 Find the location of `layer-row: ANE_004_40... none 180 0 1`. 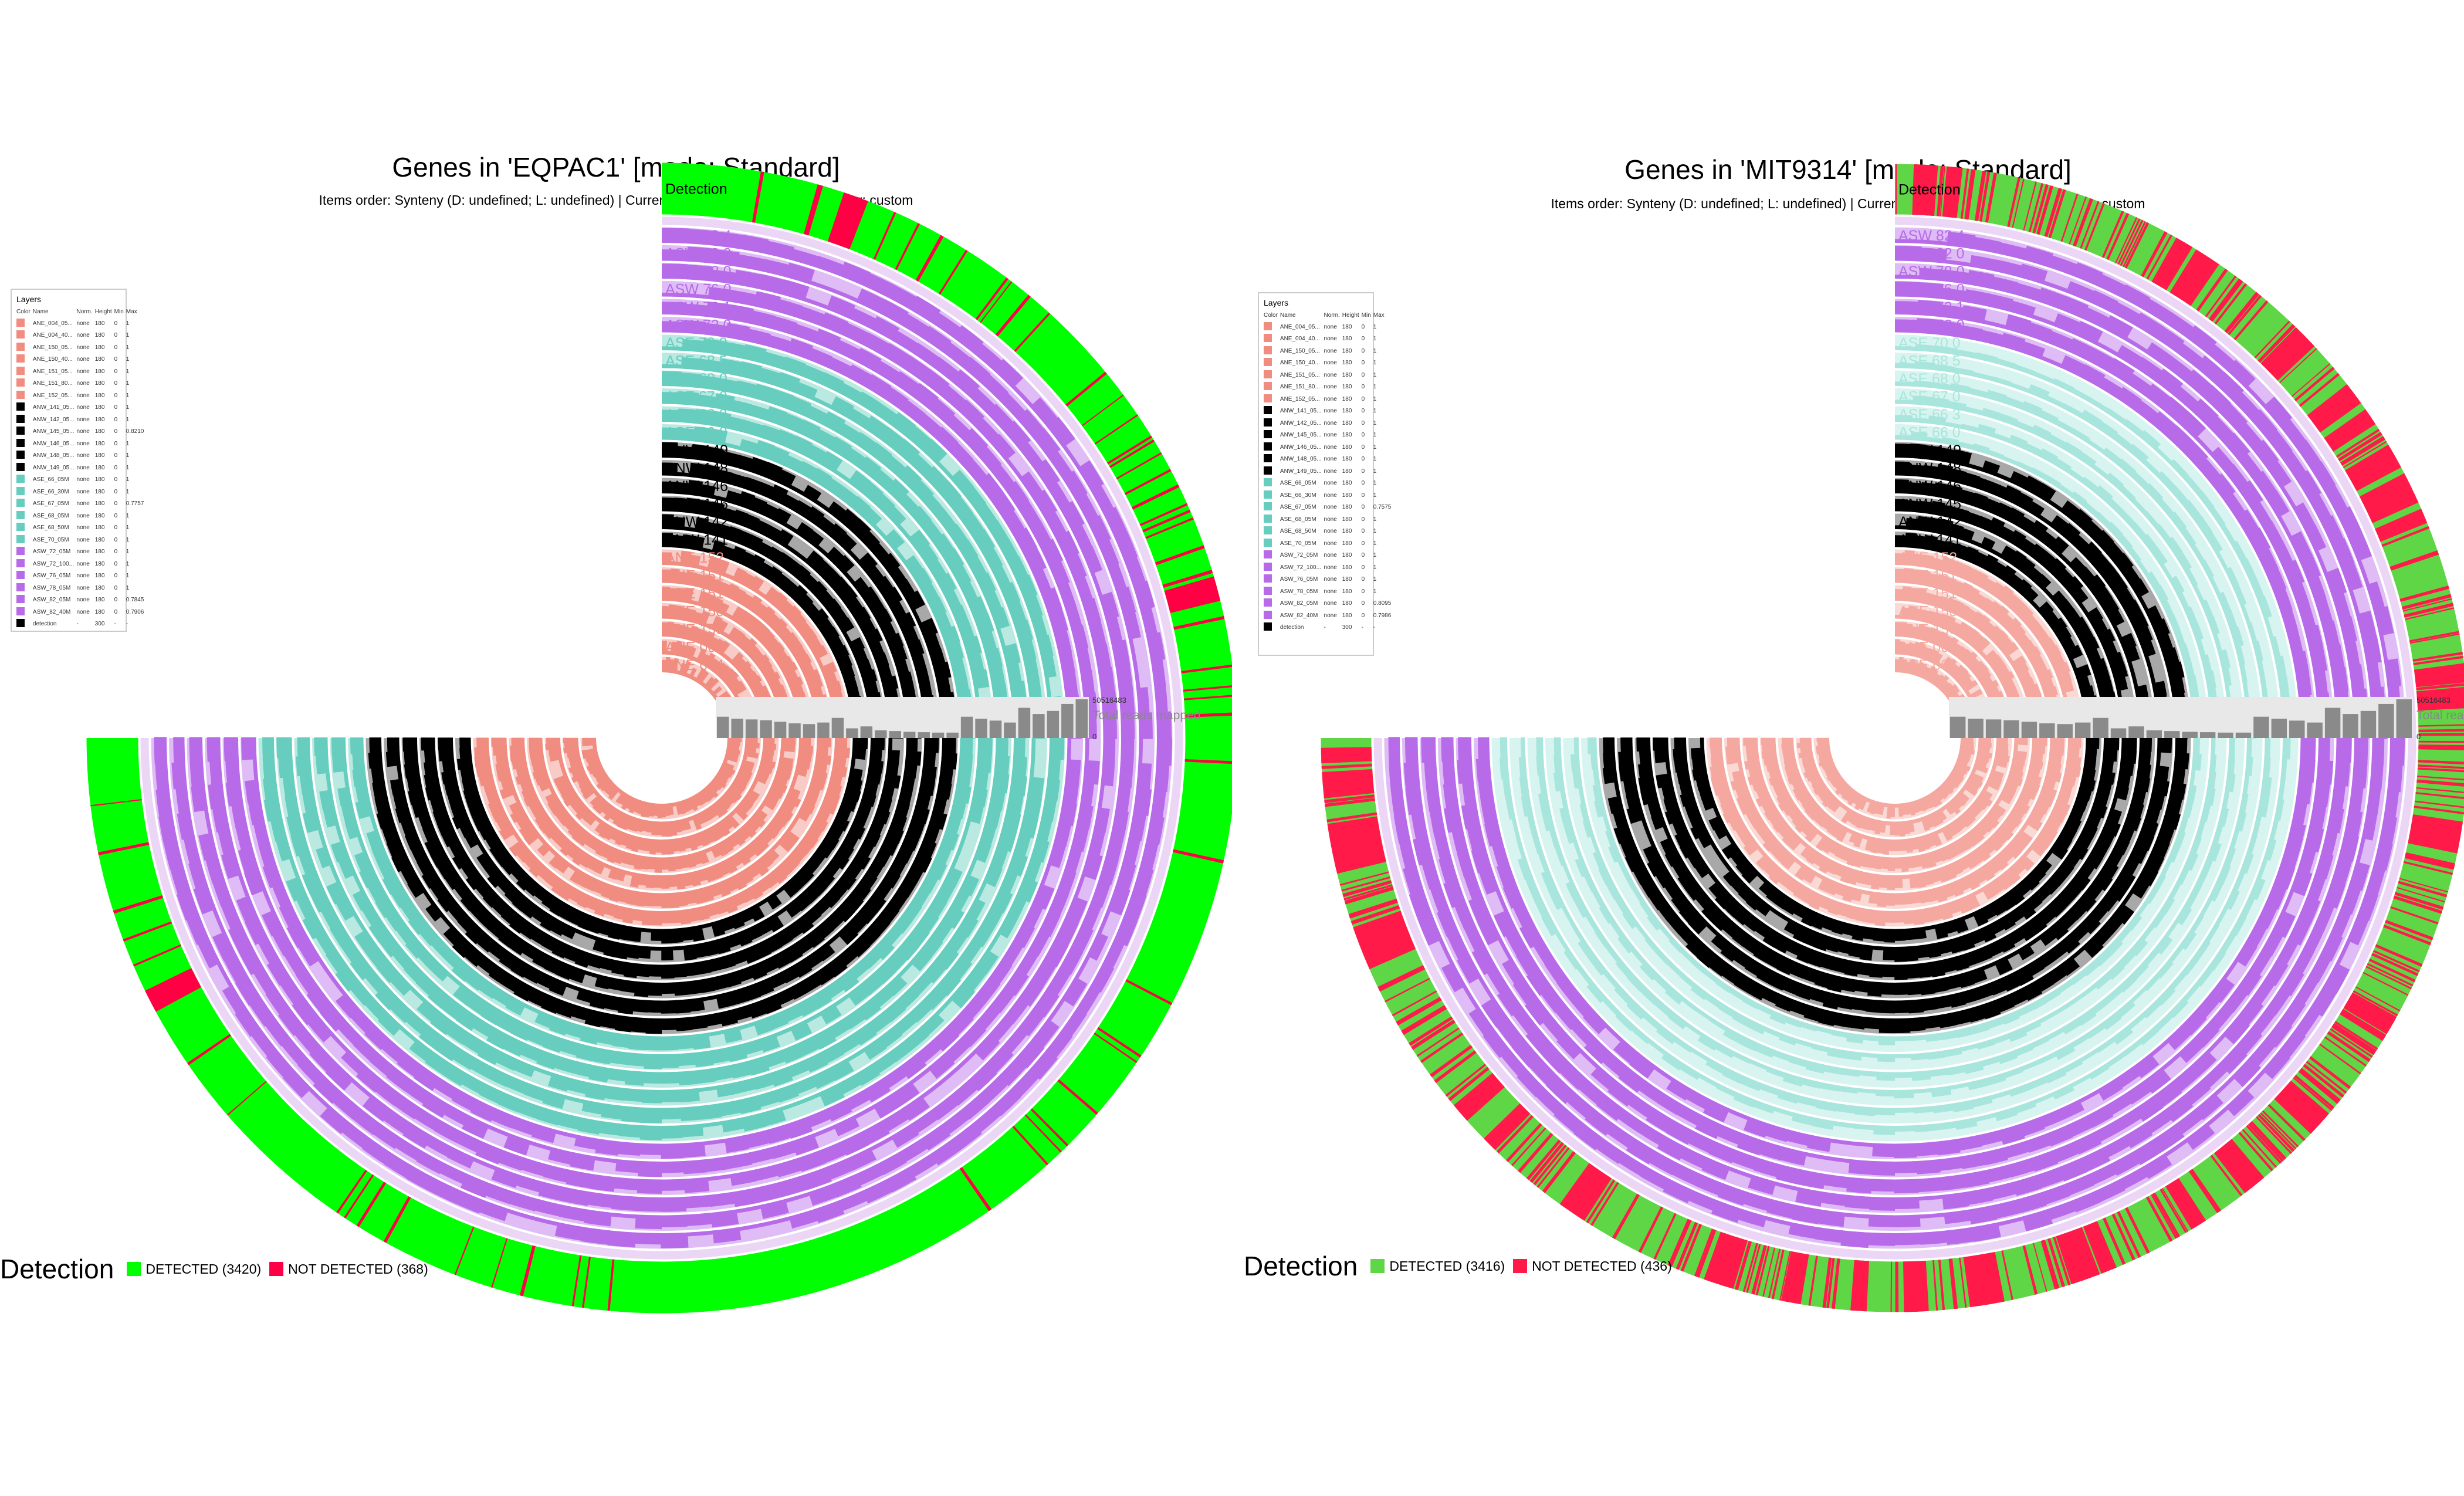

layer-row: ANE_004_40... none 180 0 1 is located at coordinates (81, 336).